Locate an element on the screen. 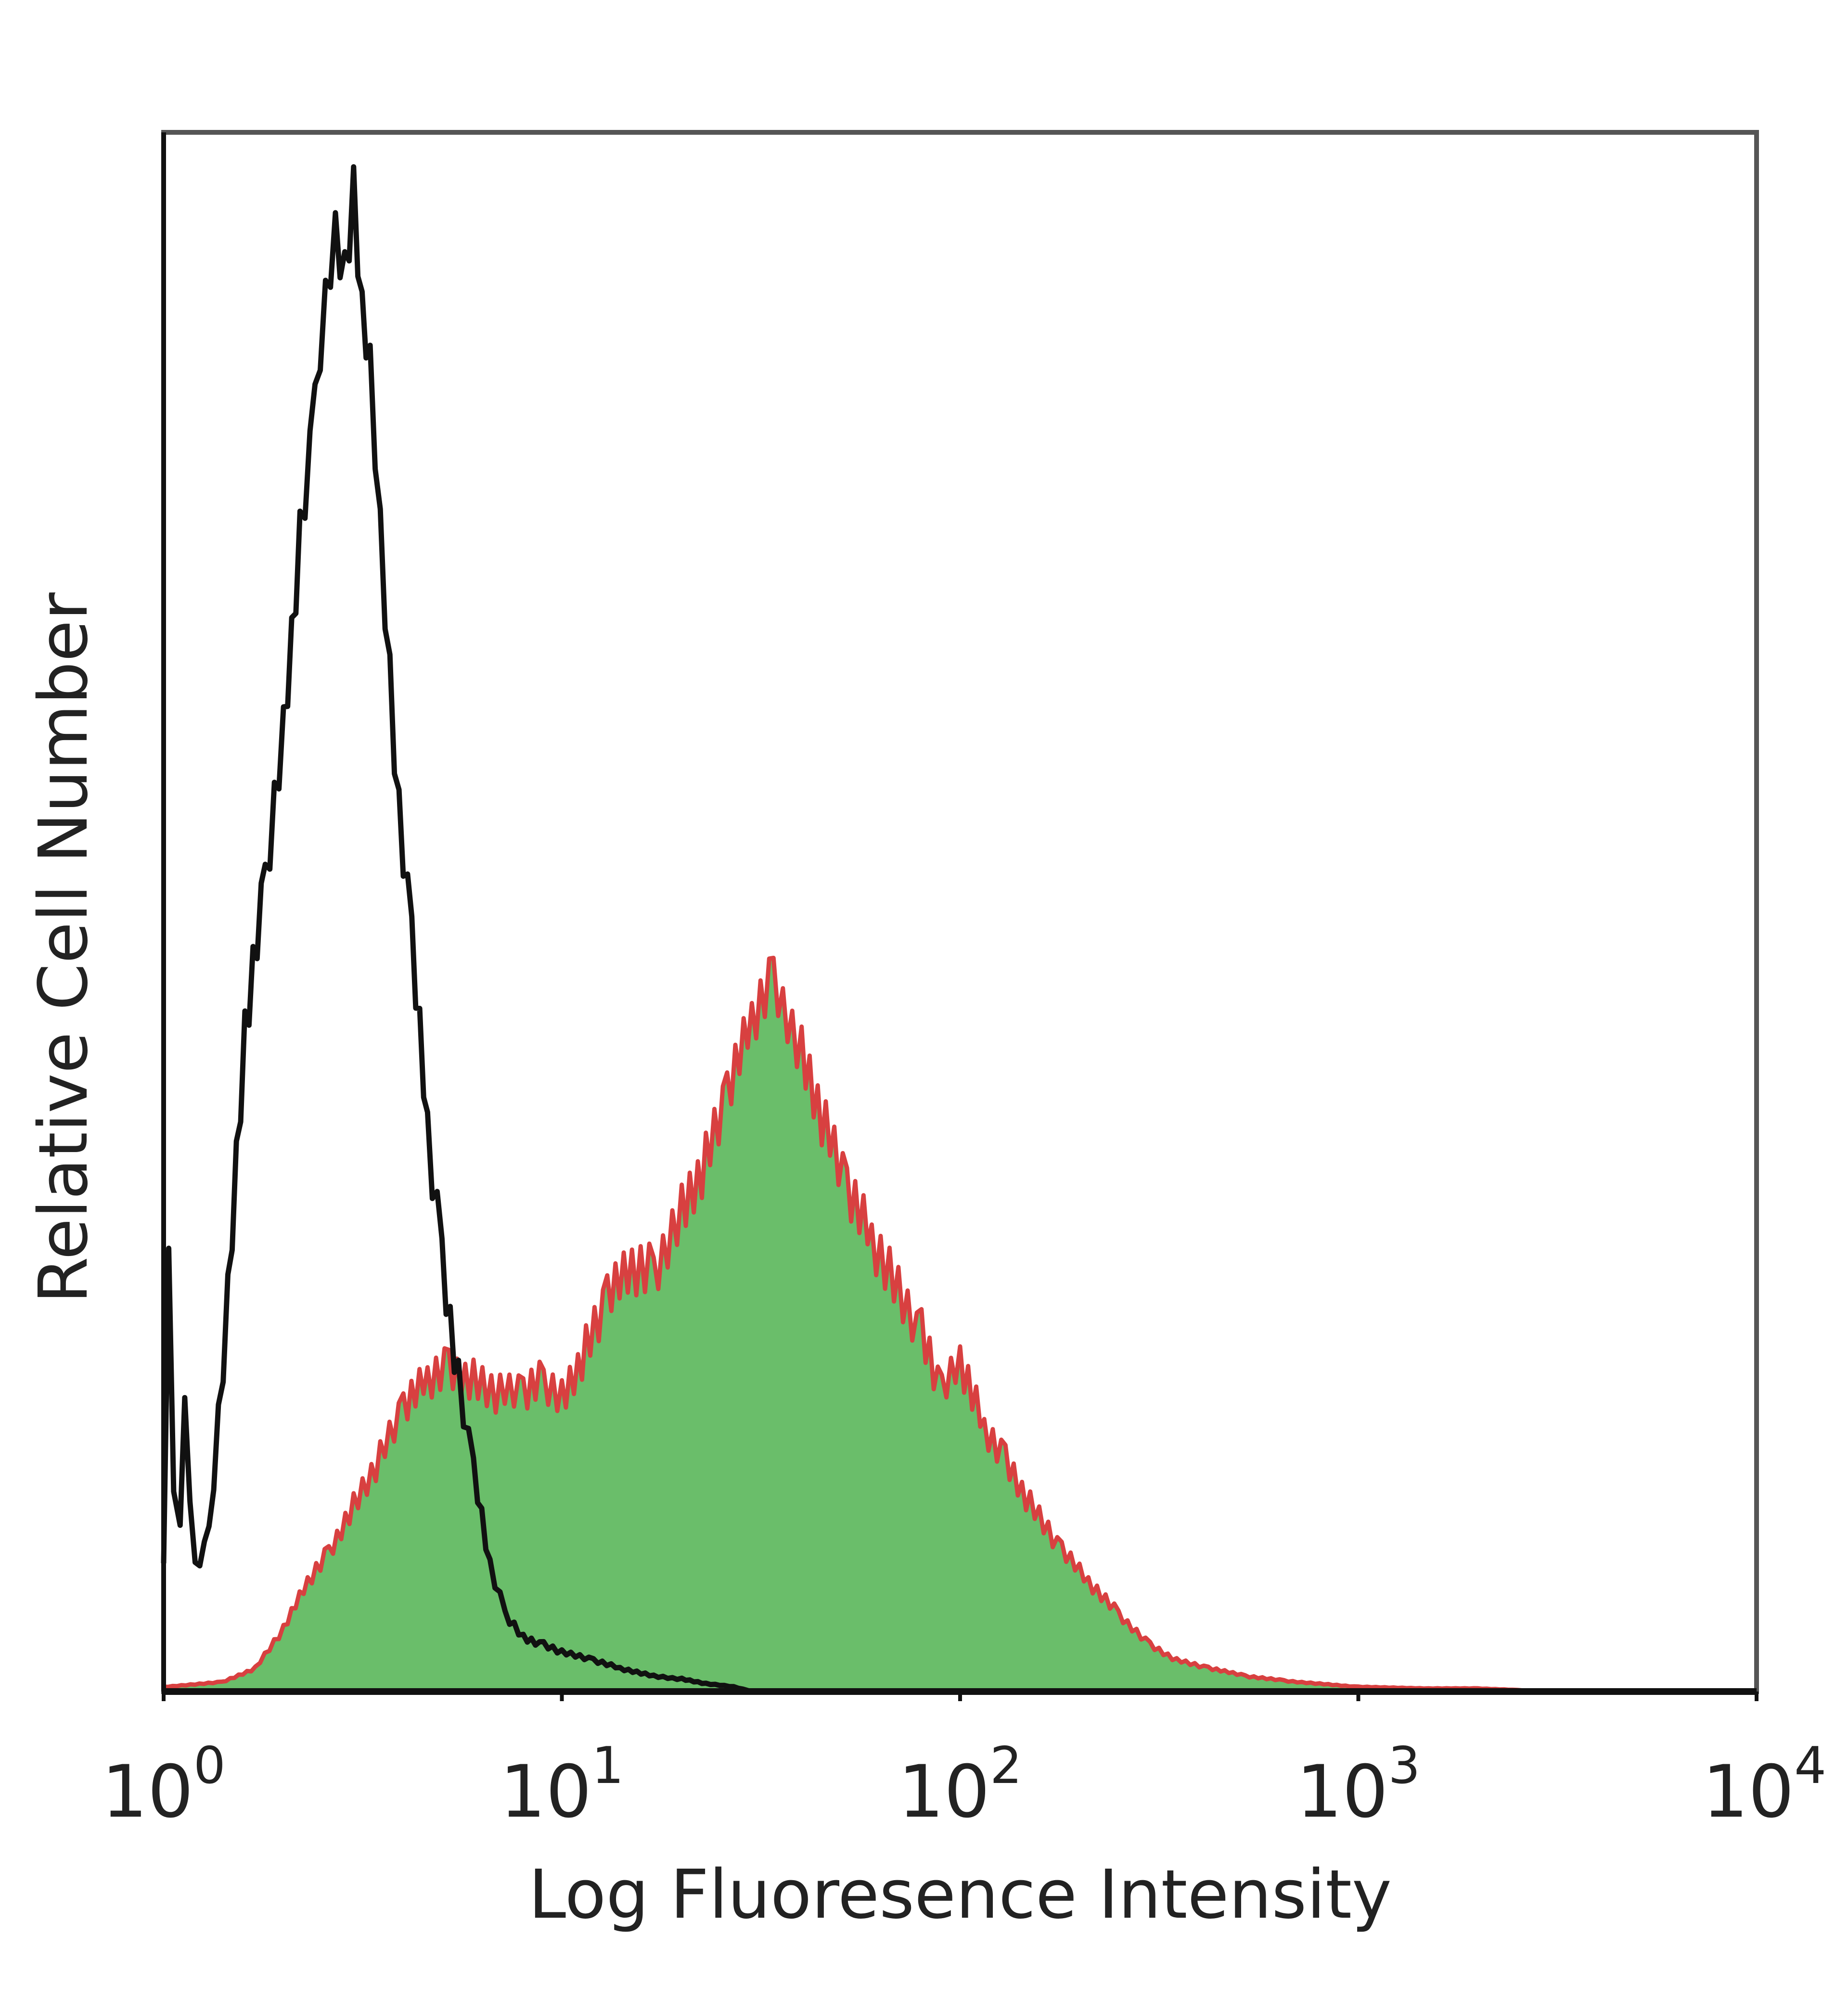 This screenshot has height=2000, width=1848. x-axis-label: Log Fluoresence Intensity is located at coordinates (960, 1895).